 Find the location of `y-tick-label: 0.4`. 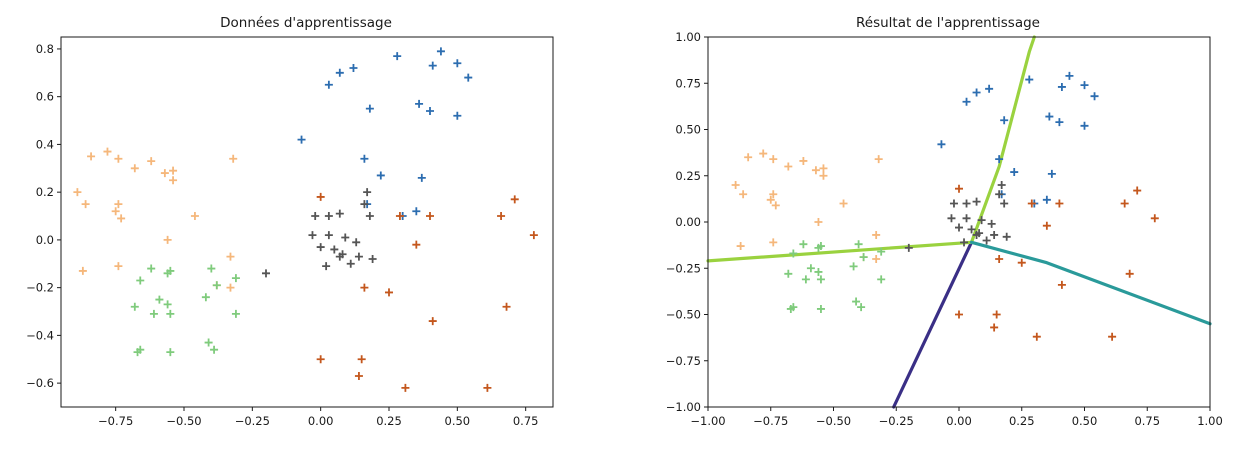

y-tick-label: 0.4 is located at coordinates (45, 144).